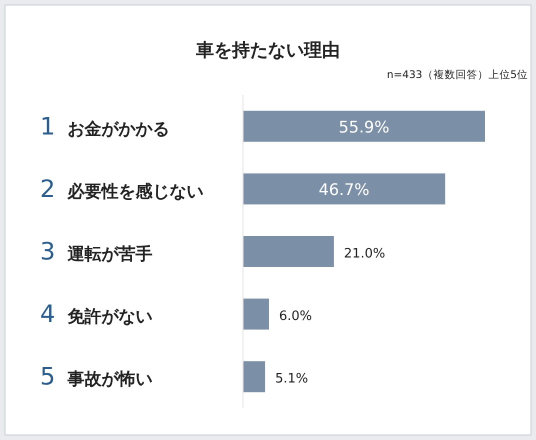 The height and width of the screenshot is (440, 536). Describe the element at coordinates (96, 314) in the screenshot. I see `y-tick-label: 4 免許がない` at that location.